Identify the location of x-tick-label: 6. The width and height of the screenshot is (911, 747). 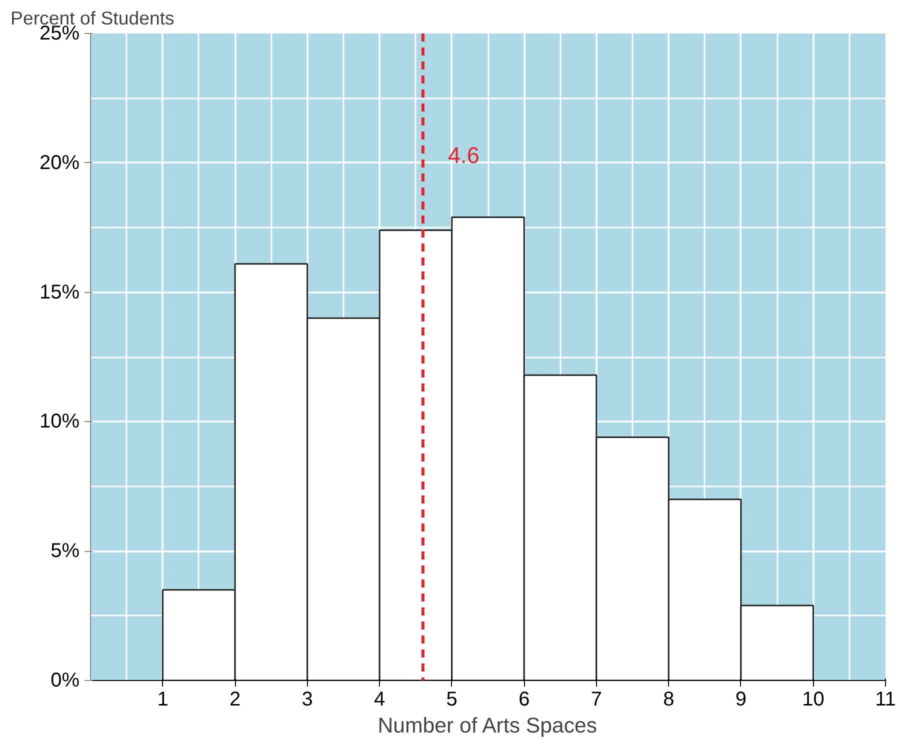
(524, 699).